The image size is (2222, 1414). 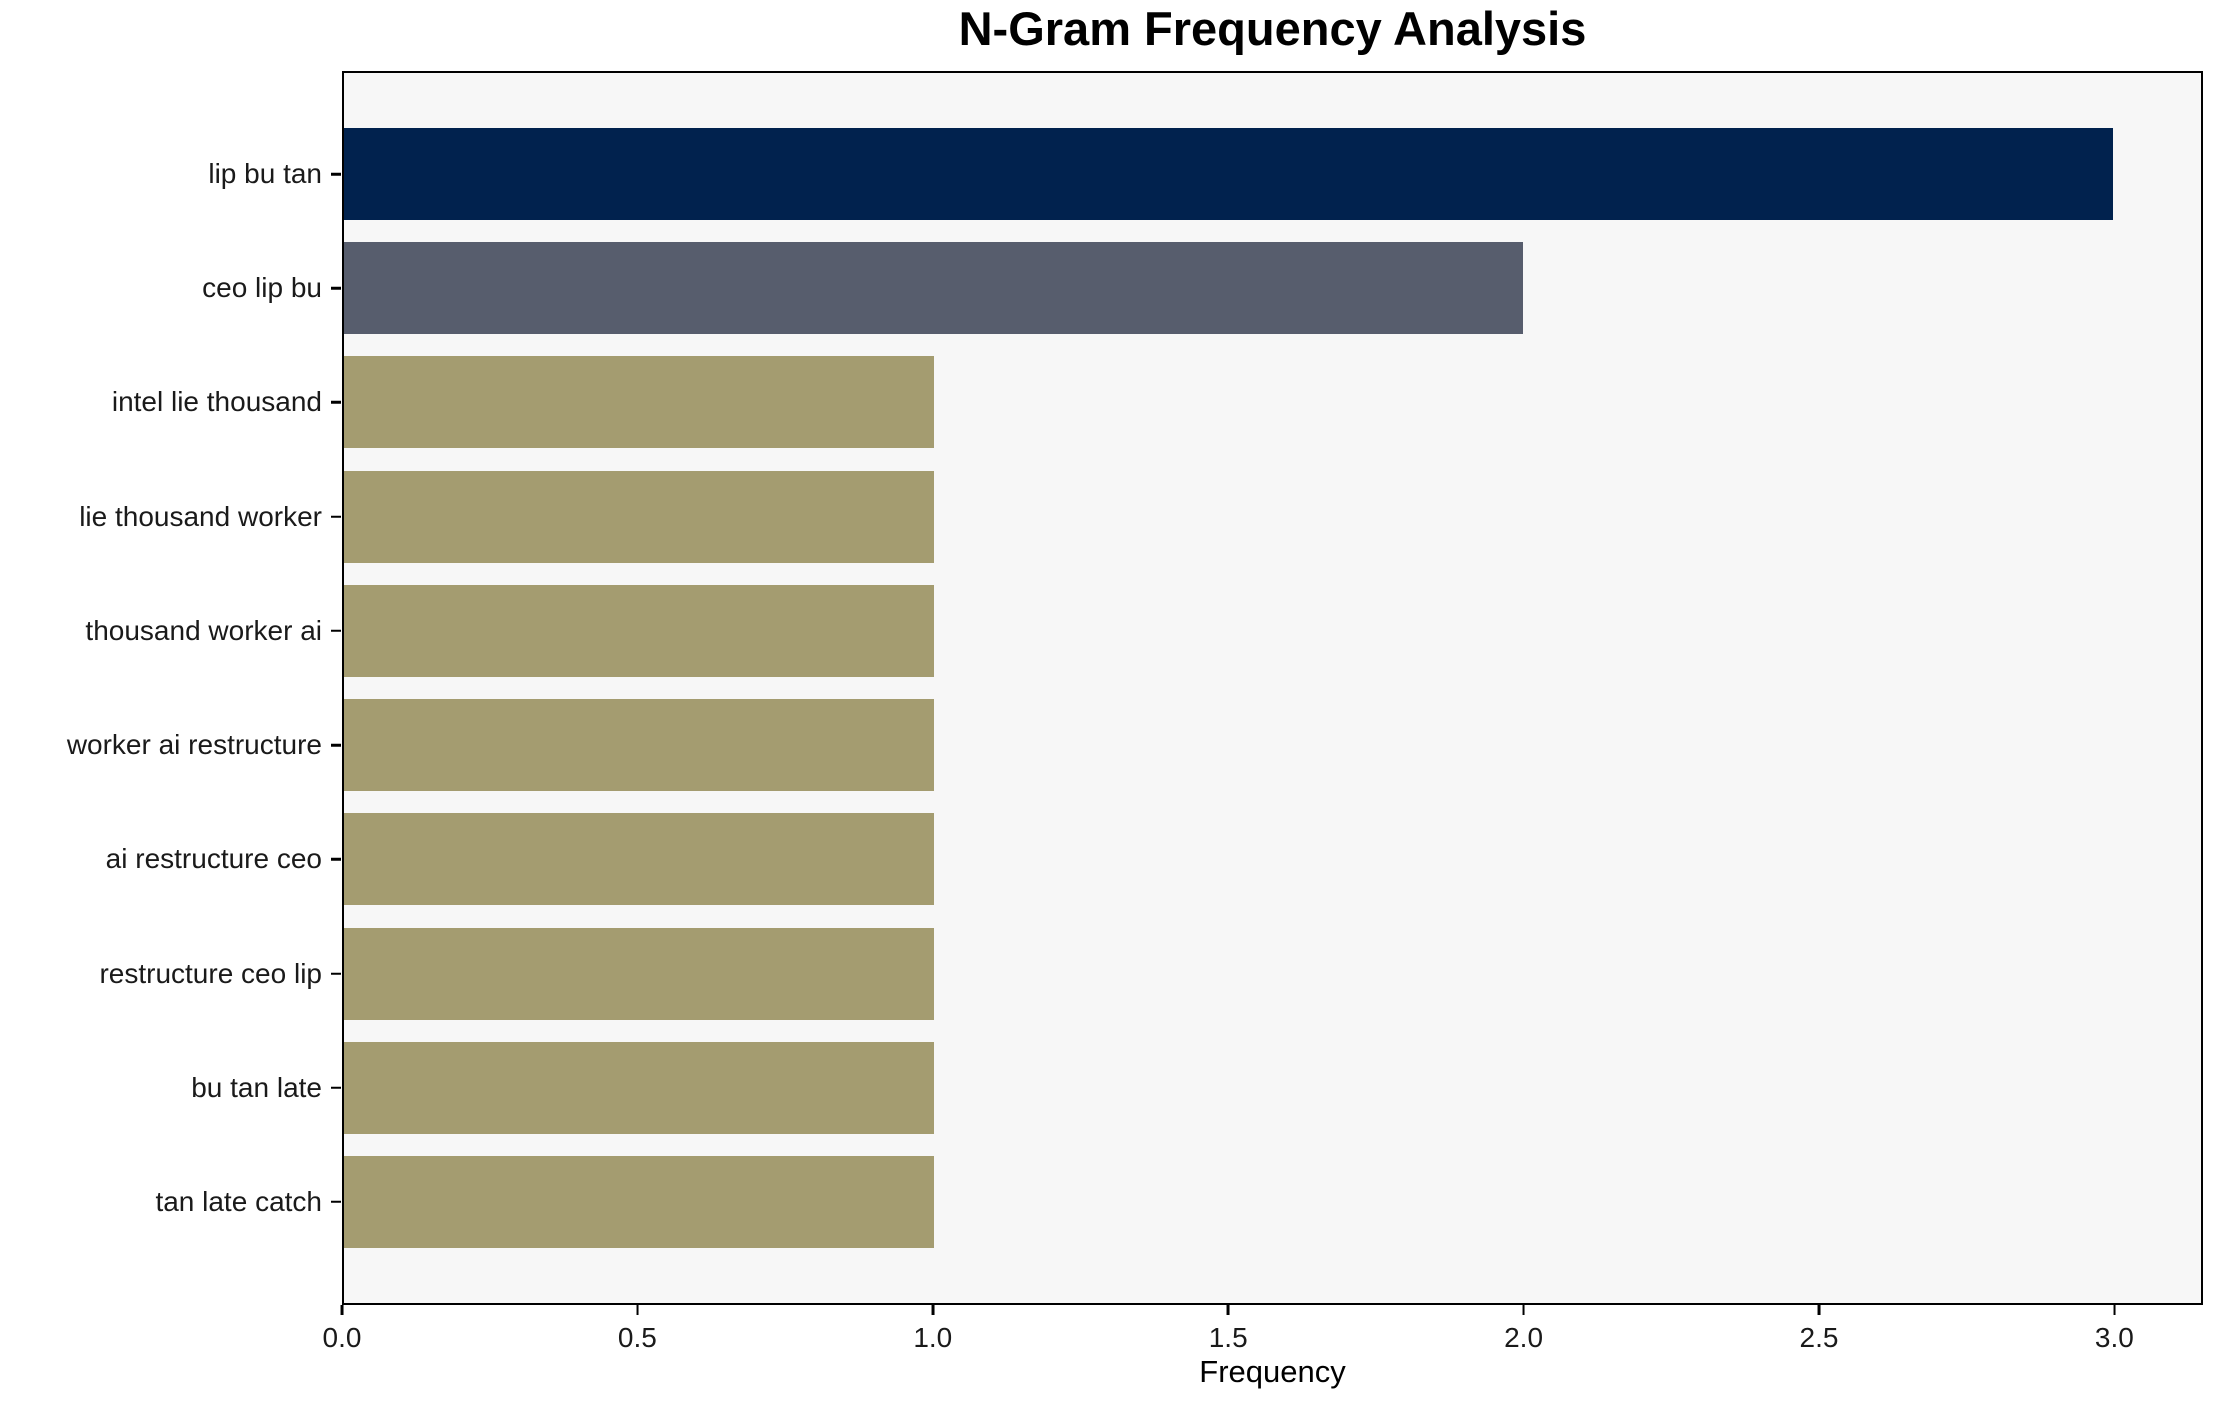 What do you see at coordinates (1228, 1337) in the screenshot?
I see `x-tick-label: 1.5` at bounding box center [1228, 1337].